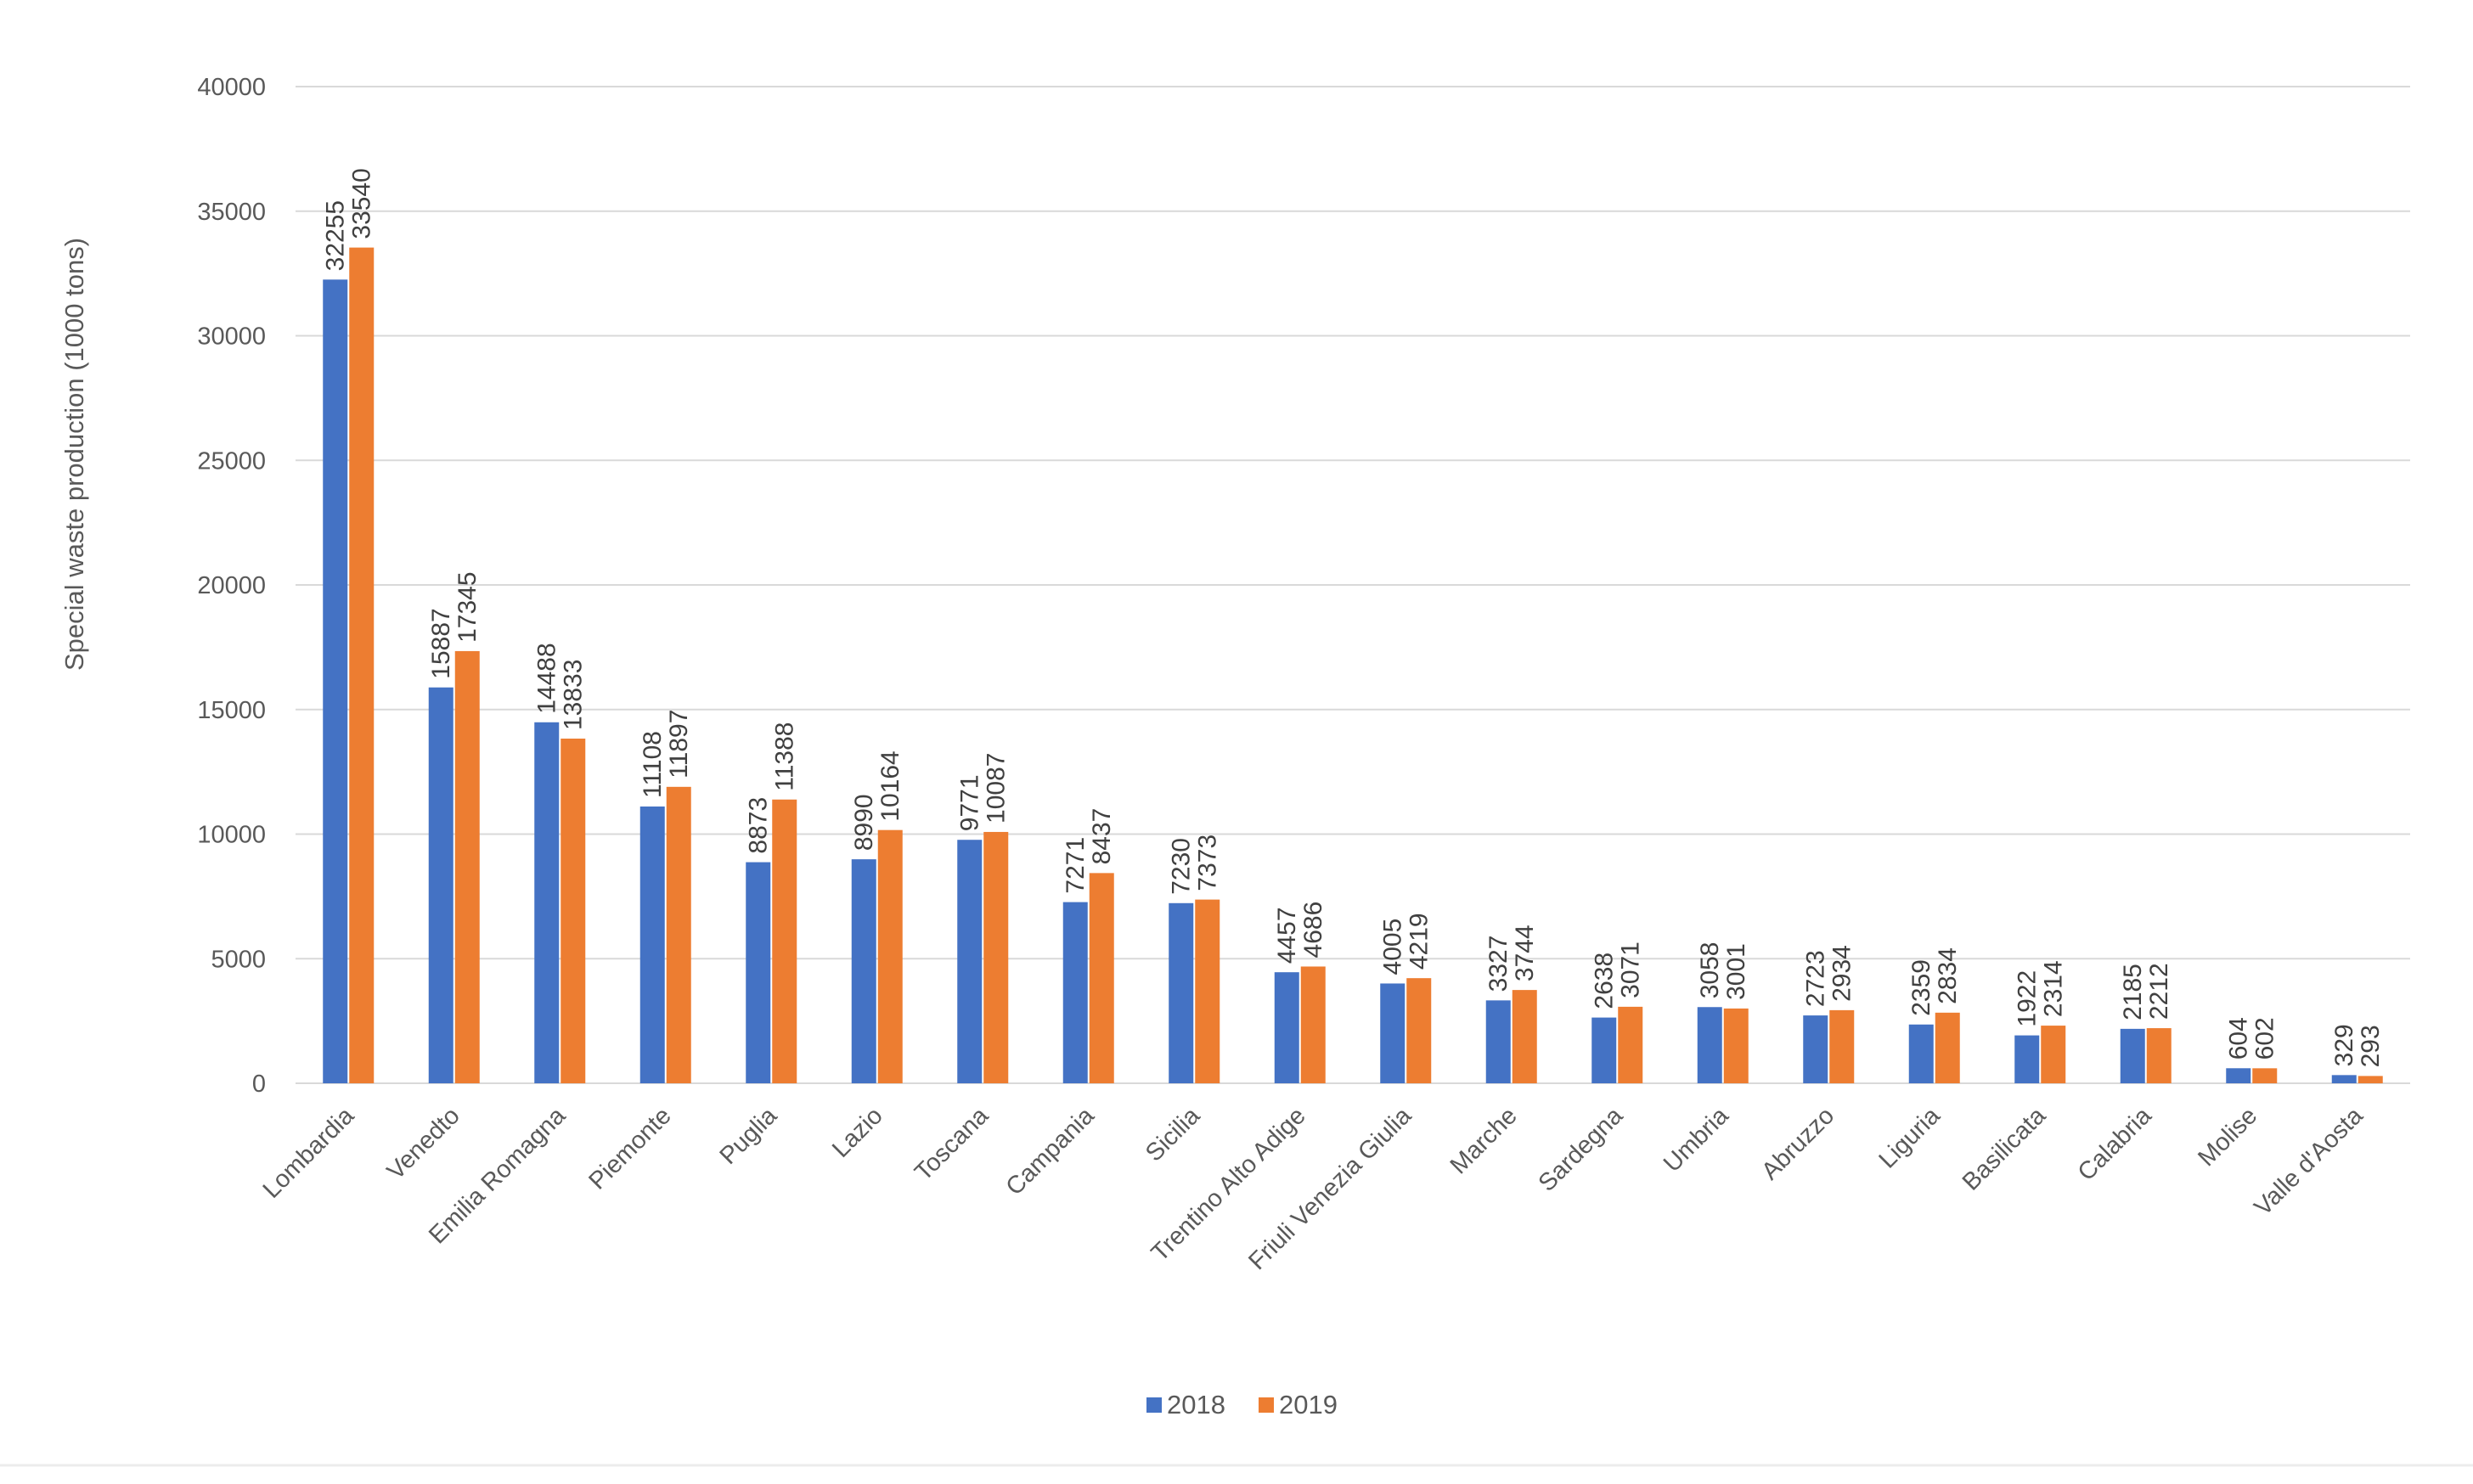 This screenshot has width=2473, height=1484. I want to click on y-tick-label: 5000, so click(238, 959).